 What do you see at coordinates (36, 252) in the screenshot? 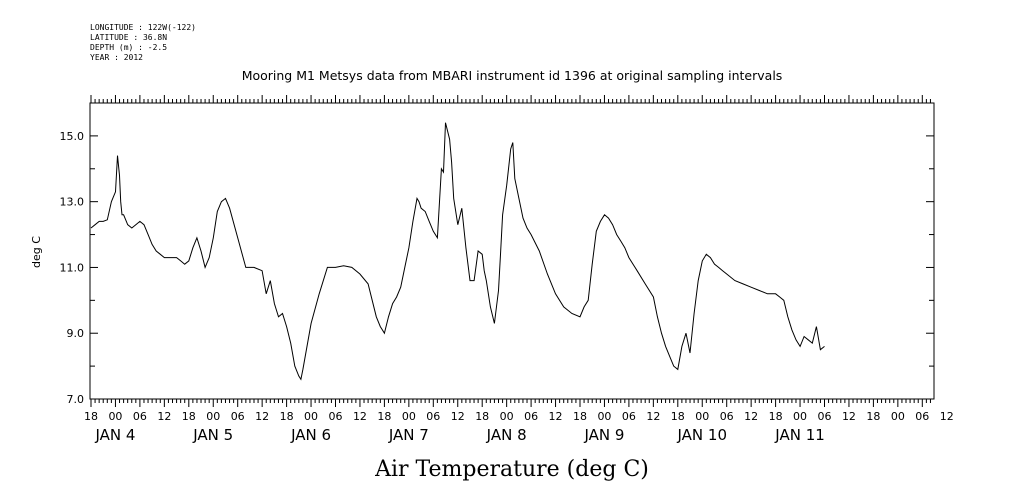
I see `y-axis-label: deg C` at bounding box center [36, 252].